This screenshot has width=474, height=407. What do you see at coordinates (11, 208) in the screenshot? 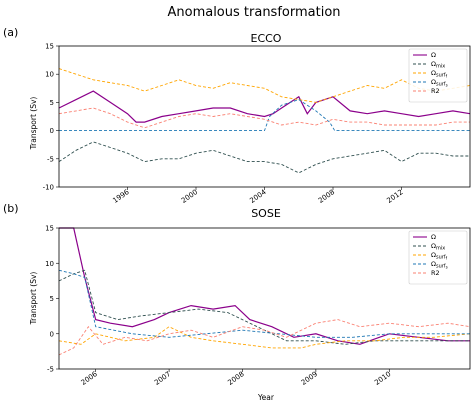
I see `panel-label-b: (b)` at bounding box center [11, 208].